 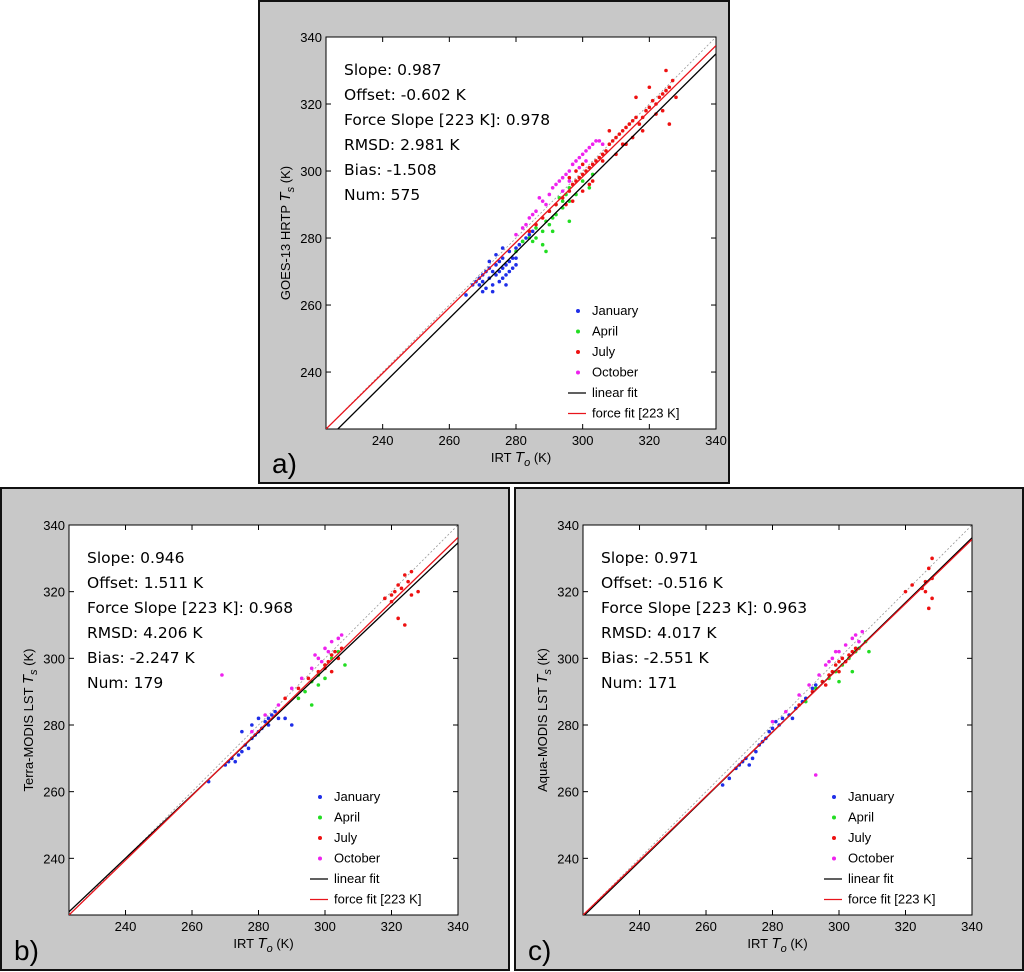 I want to click on legend-label: force fit [223 K], so click(x=377, y=899).